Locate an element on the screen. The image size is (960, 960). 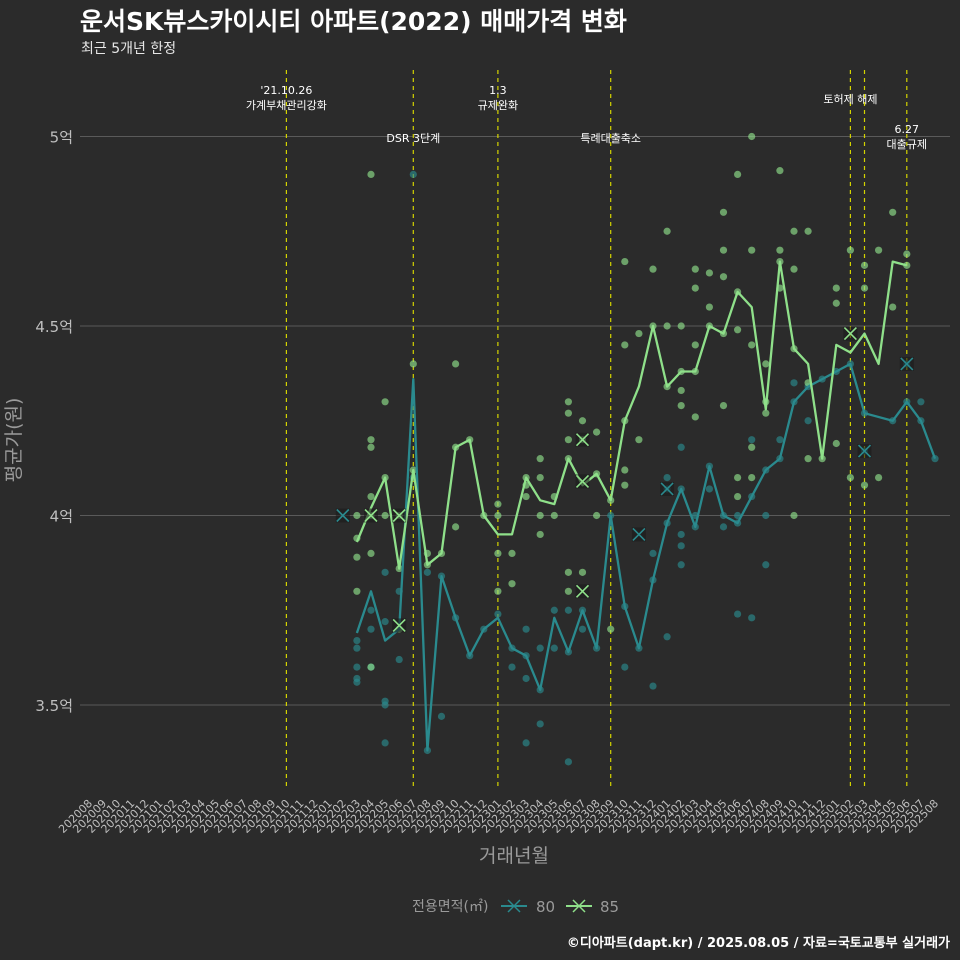
legend: 전용면적(㎡) 80 85 is located at coordinates (515, 907).